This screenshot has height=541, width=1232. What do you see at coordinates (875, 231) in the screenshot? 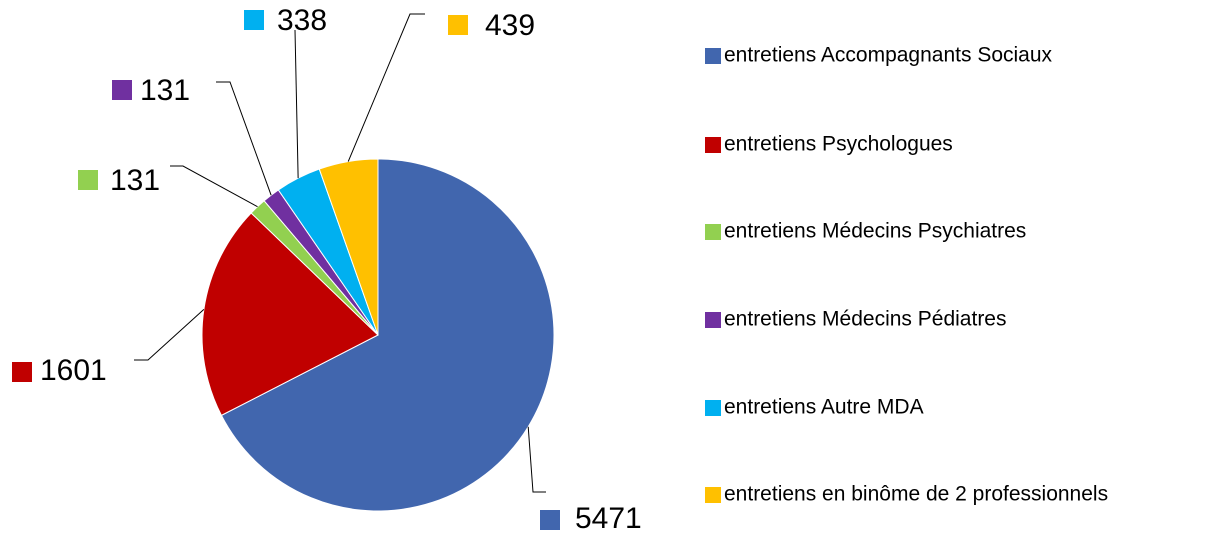
I see `legend-label: entretiens Médecins Psychiatres` at bounding box center [875, 231].